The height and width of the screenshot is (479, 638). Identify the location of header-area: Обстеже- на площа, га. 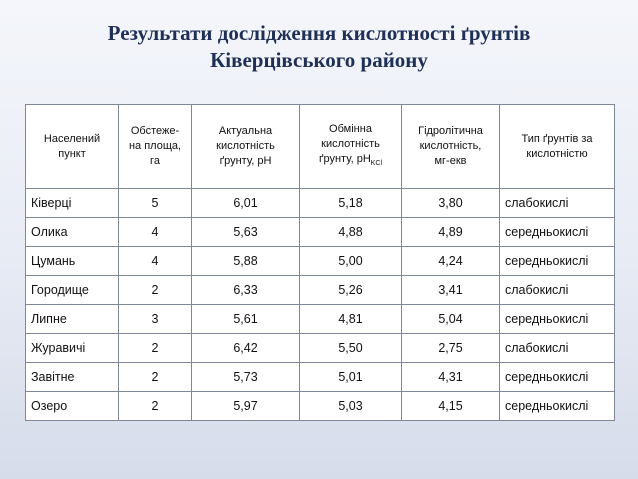
(155, 146).